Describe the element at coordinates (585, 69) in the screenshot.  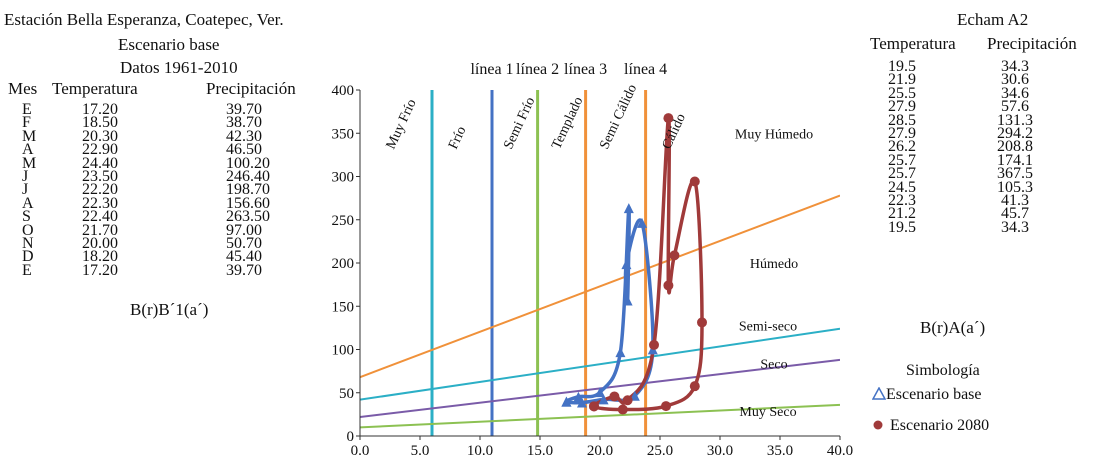
I see `division-line-label: línea 3` at that location.